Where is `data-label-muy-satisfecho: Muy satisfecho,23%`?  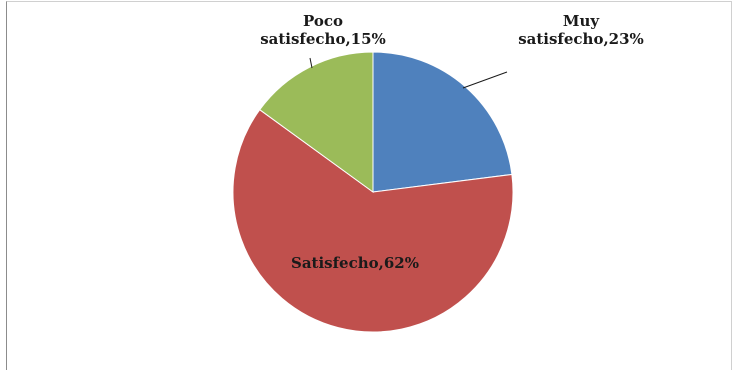 data-label-muy-satisfecho: Muy satisfecho,23% is located at coordinates (581, 30).